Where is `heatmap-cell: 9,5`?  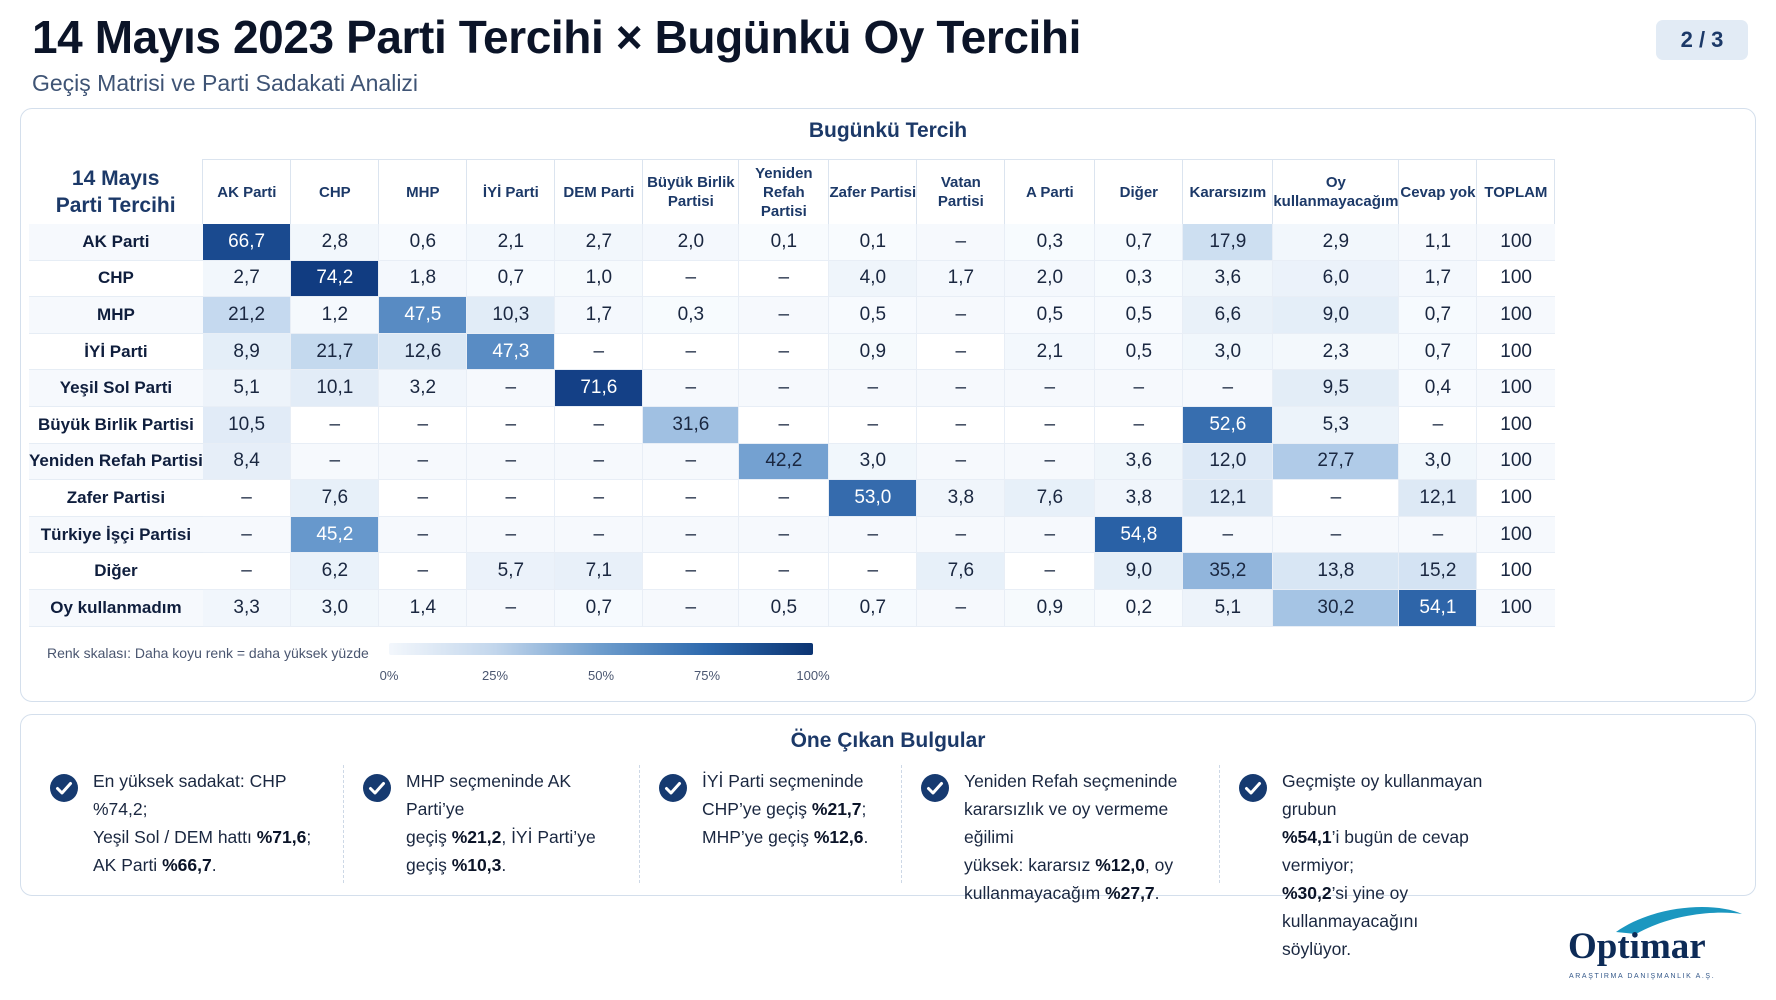 heatmap-cell: 9,5 is located at coordinates (1336, 388).